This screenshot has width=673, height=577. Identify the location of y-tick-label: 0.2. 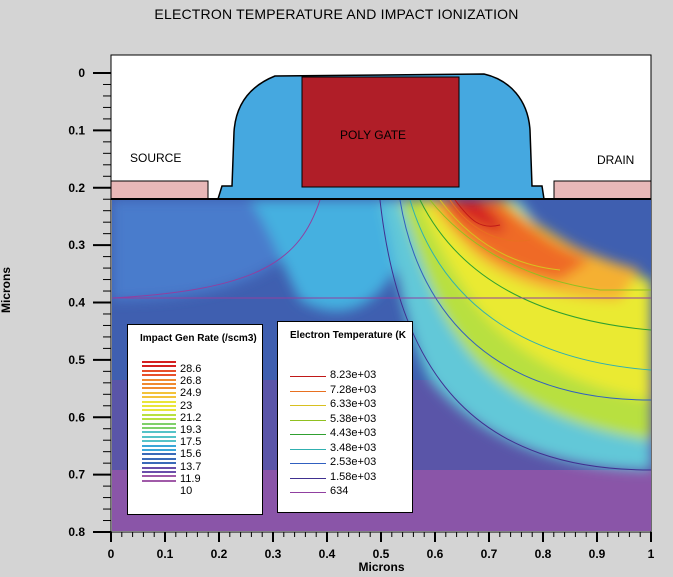
(76, 188).